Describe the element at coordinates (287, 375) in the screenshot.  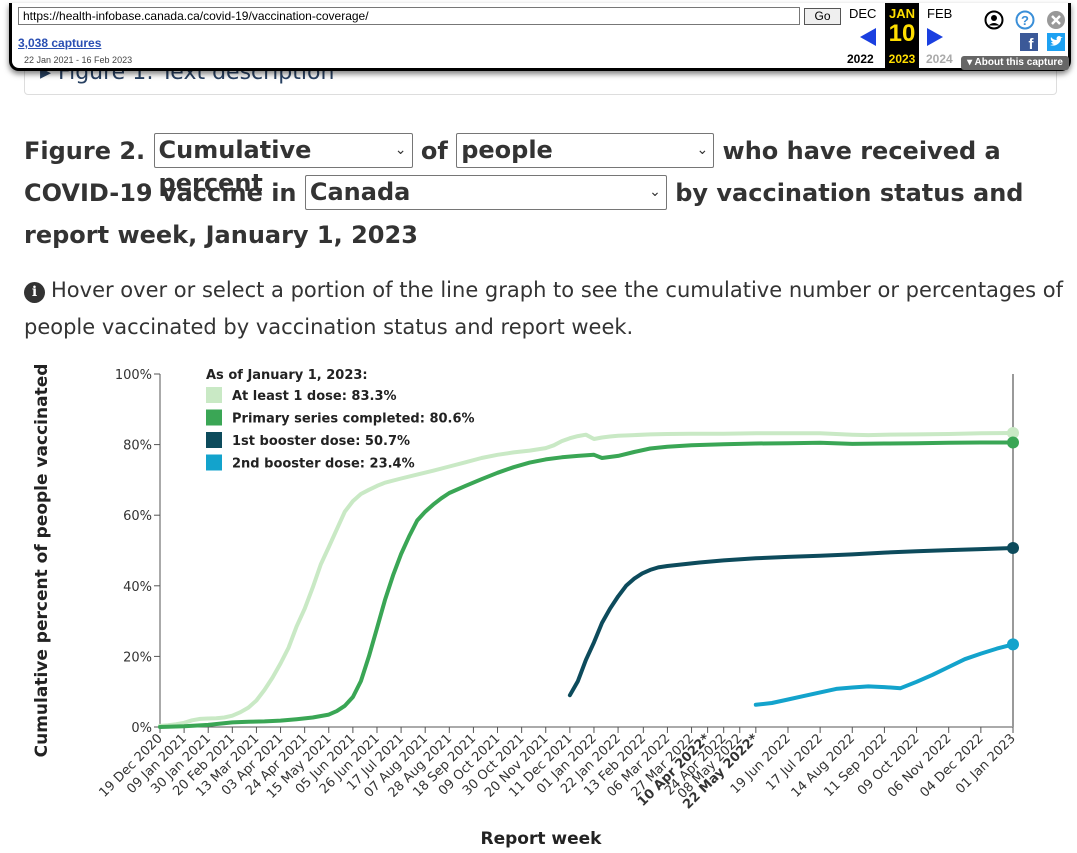
I see `legend-title: As of January 1, 2023:` at that location.